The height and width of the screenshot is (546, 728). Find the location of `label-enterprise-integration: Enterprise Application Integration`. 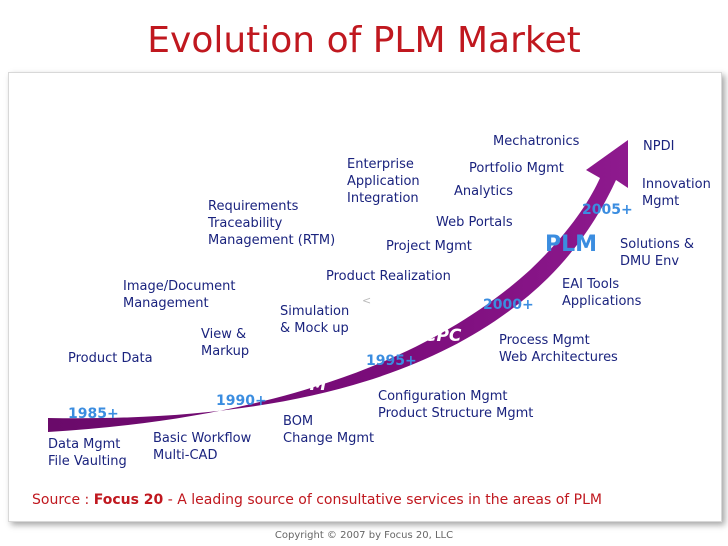

label-enterprise-integration: Enterprise Application Integration is located at coordinates (383, 181).